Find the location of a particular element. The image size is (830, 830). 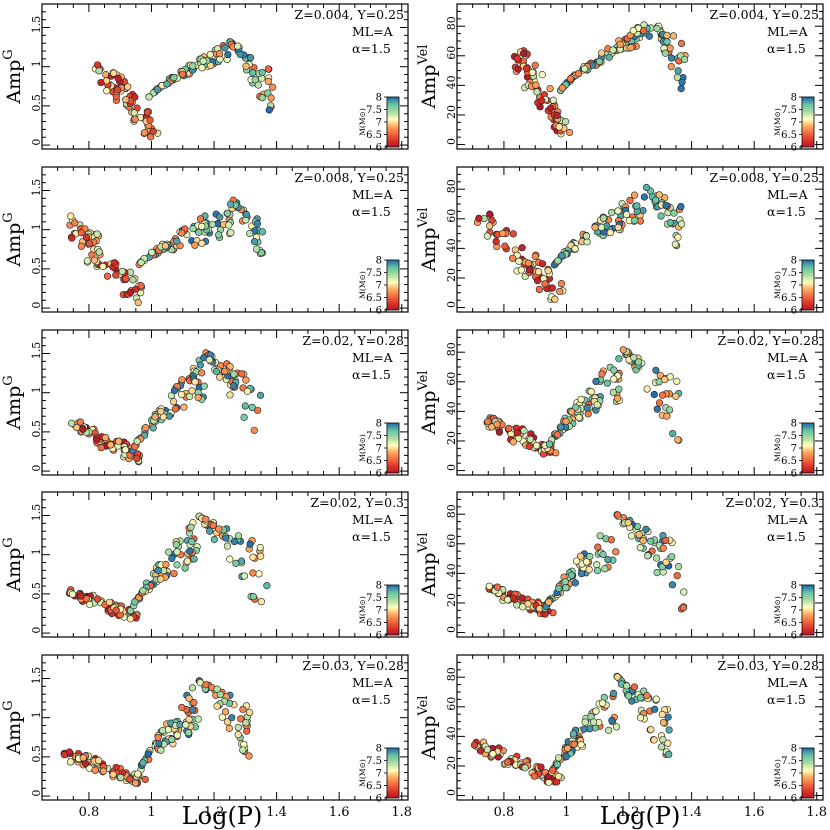

annotation-composition: Z=0.004, Y=0.25 is located at coordinates (764, 14).